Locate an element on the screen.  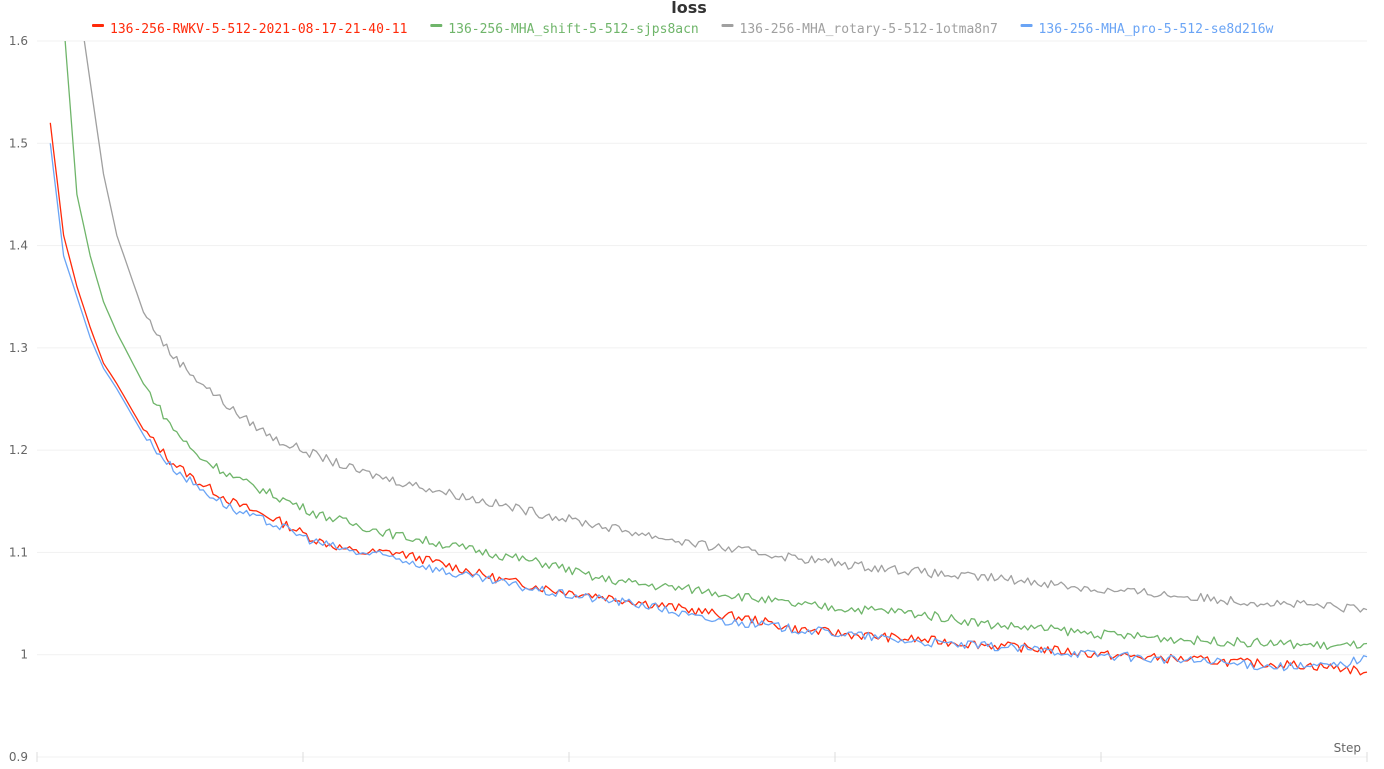
y-axis: 1.6 1.5 1.4 1.3 1.2 1.1 1 0.9 is located at coordinates (18, 399).